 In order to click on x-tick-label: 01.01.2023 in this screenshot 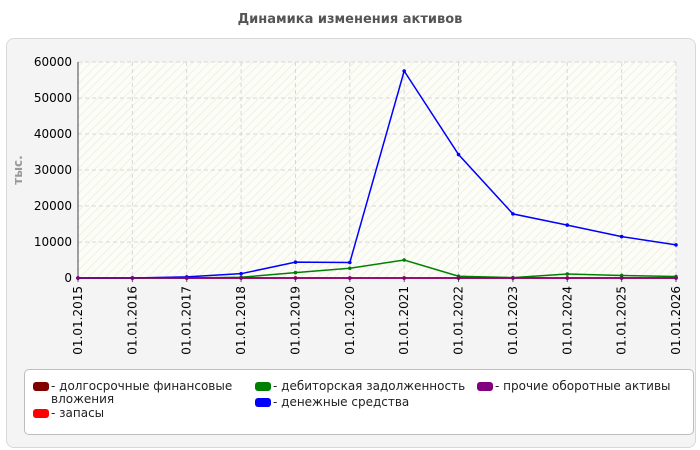, I will do `click(513, 320)`.